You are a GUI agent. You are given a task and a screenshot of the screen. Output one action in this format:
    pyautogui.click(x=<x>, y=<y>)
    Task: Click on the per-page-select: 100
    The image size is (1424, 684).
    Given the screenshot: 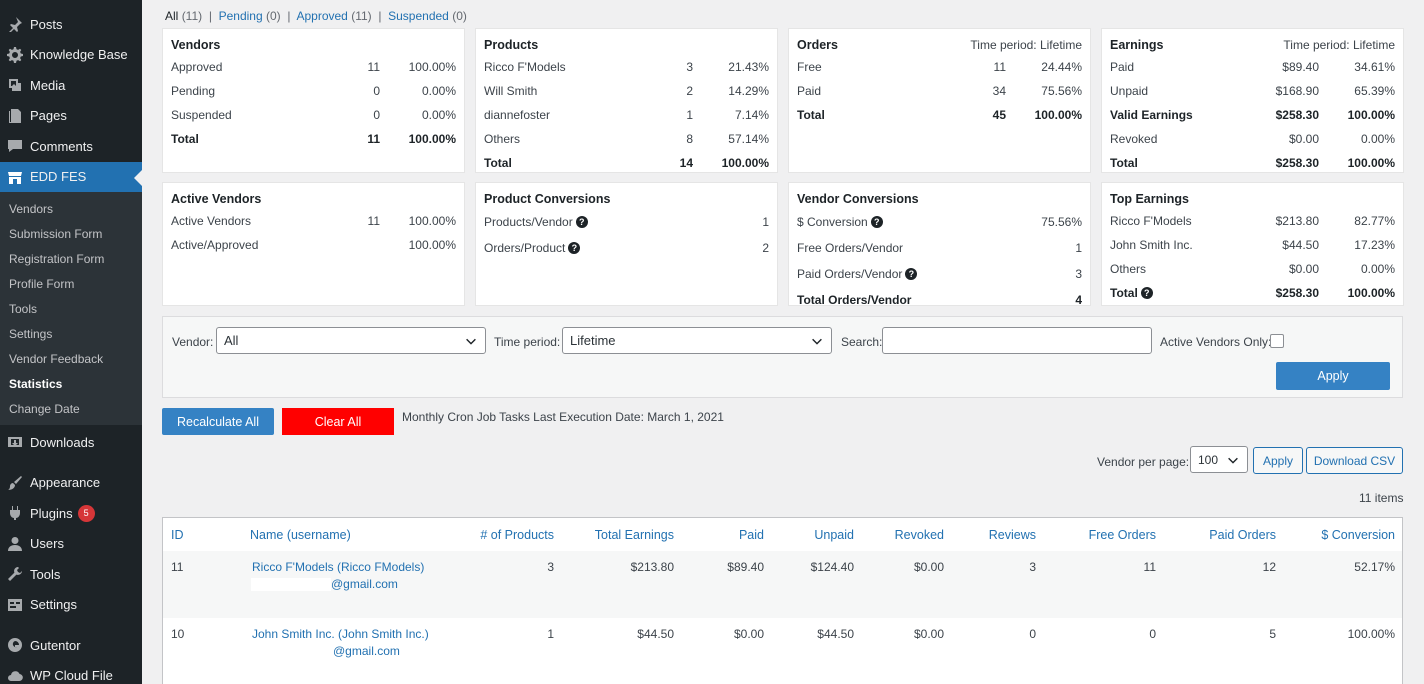 What is the action you would take?
    pyautogui.click(x=1219, y=459)
    